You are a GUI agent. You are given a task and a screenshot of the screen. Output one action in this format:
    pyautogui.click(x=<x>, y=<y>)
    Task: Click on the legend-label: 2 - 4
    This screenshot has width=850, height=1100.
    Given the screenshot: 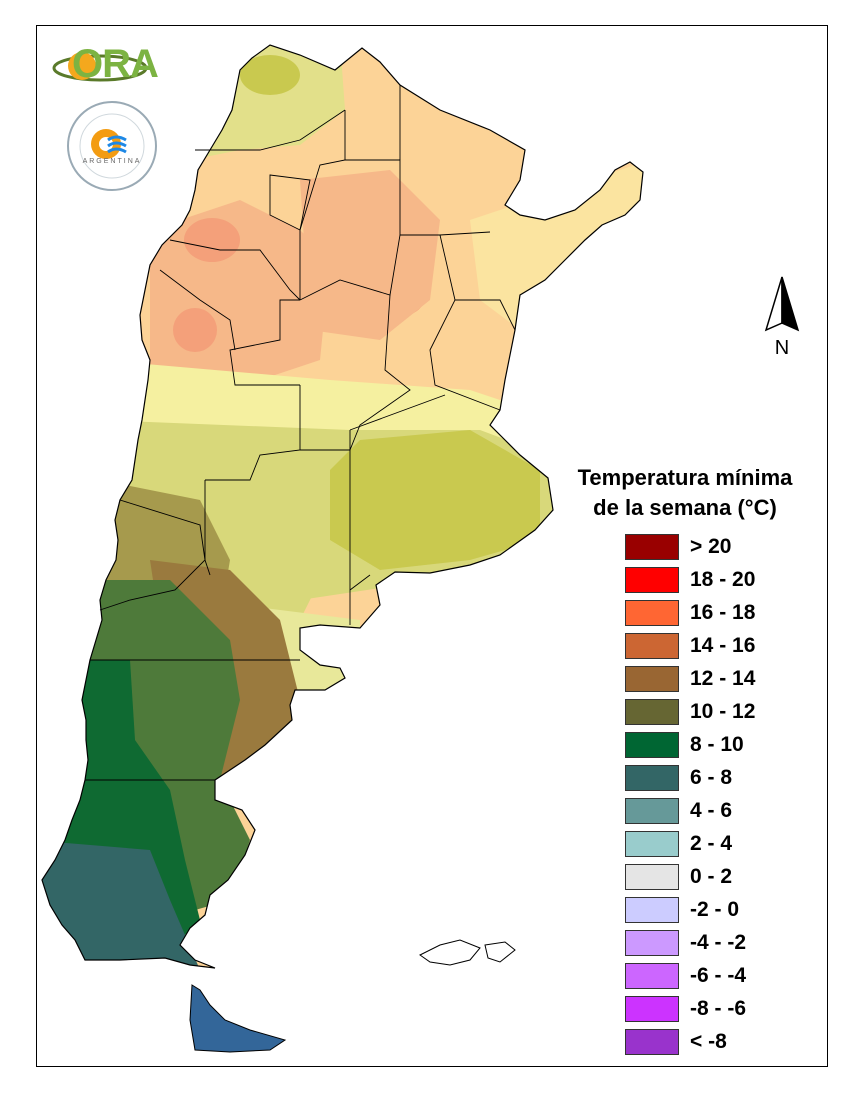 What is the action you would take?
    pyautogui.click(x=711, y=843)
    